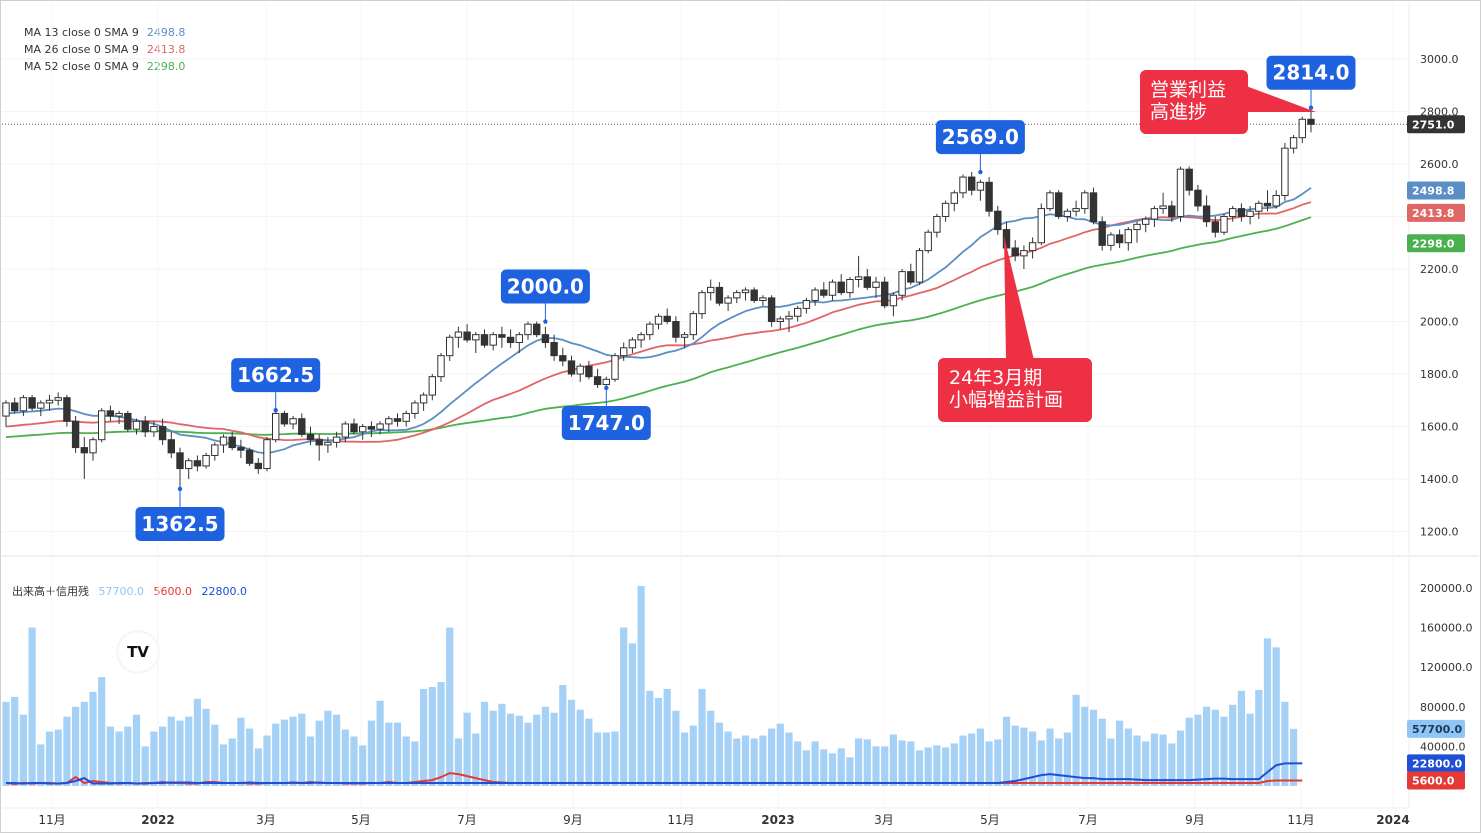  Describe the element at coordinates (166, 66) in the screenshot. I see `ma52-value: 2298.0` at that location.